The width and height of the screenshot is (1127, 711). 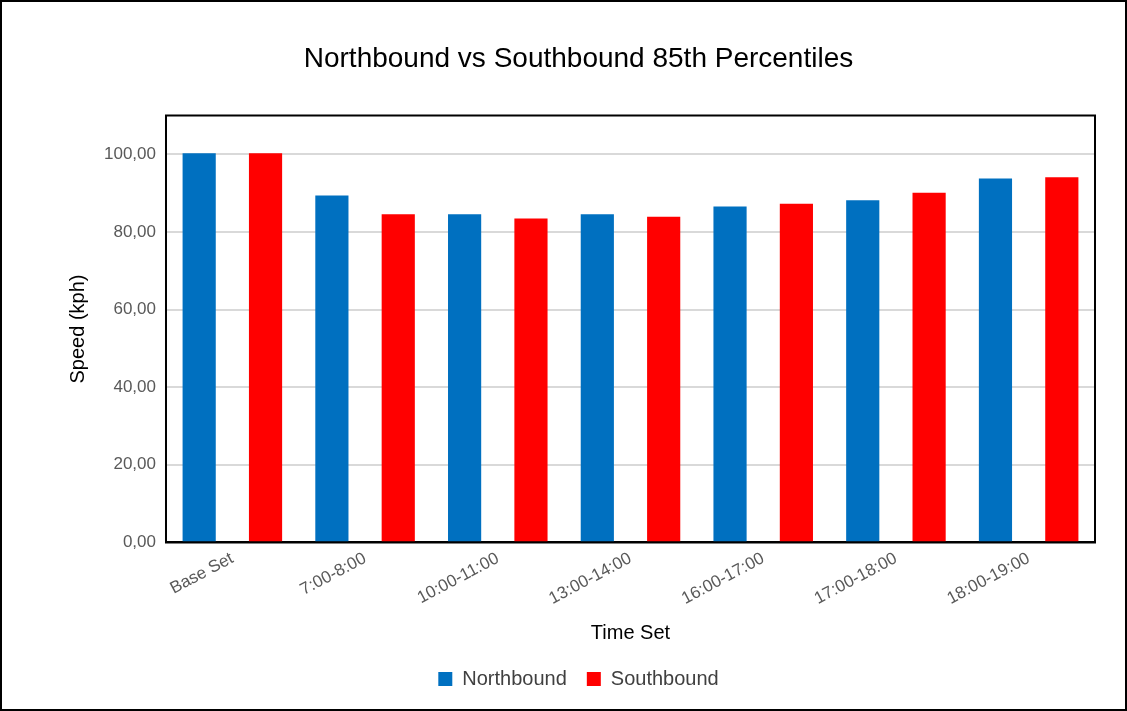 What do you see at coordinates (514, 677) in the screenshot?
I see `legend-label: Northbound` at bounding box center [514, 677].